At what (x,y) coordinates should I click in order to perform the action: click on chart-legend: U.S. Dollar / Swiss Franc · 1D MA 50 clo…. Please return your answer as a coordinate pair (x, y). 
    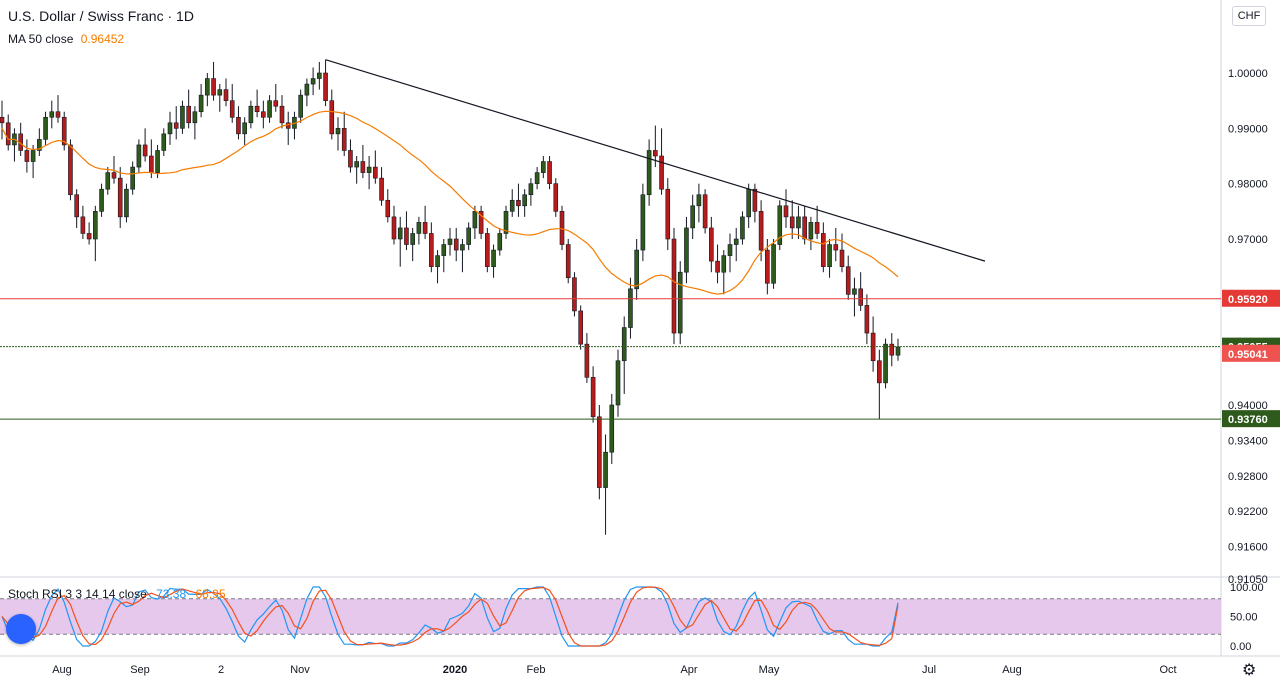
    Looking at the image, I should click on (101, 27).